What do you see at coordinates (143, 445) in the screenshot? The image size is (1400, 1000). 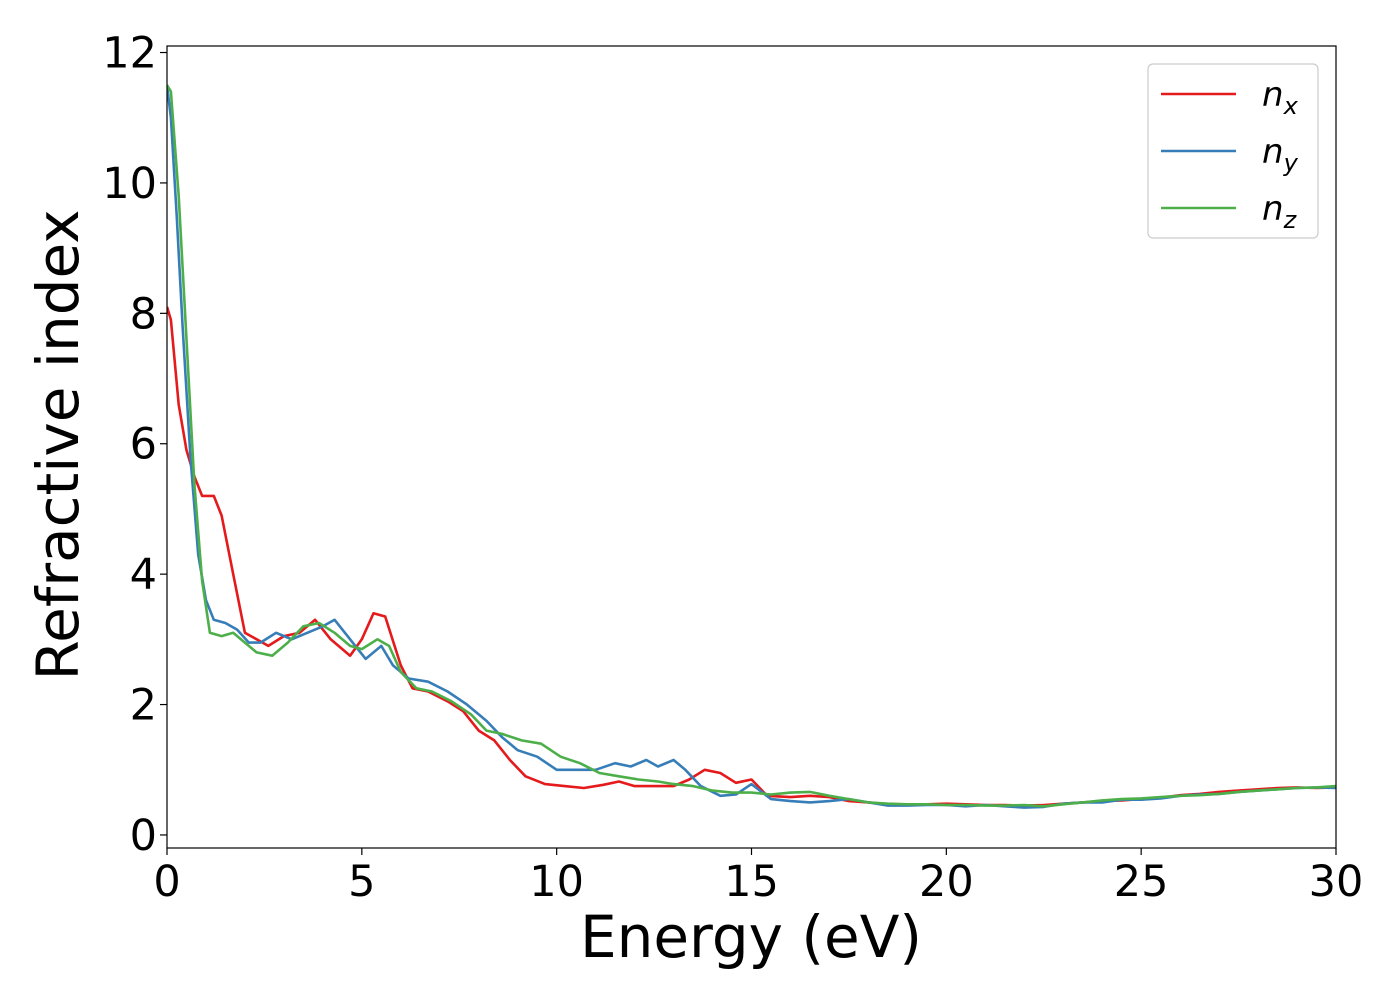 I see `y-tick-label: 6` at bounding box center [143, 445].